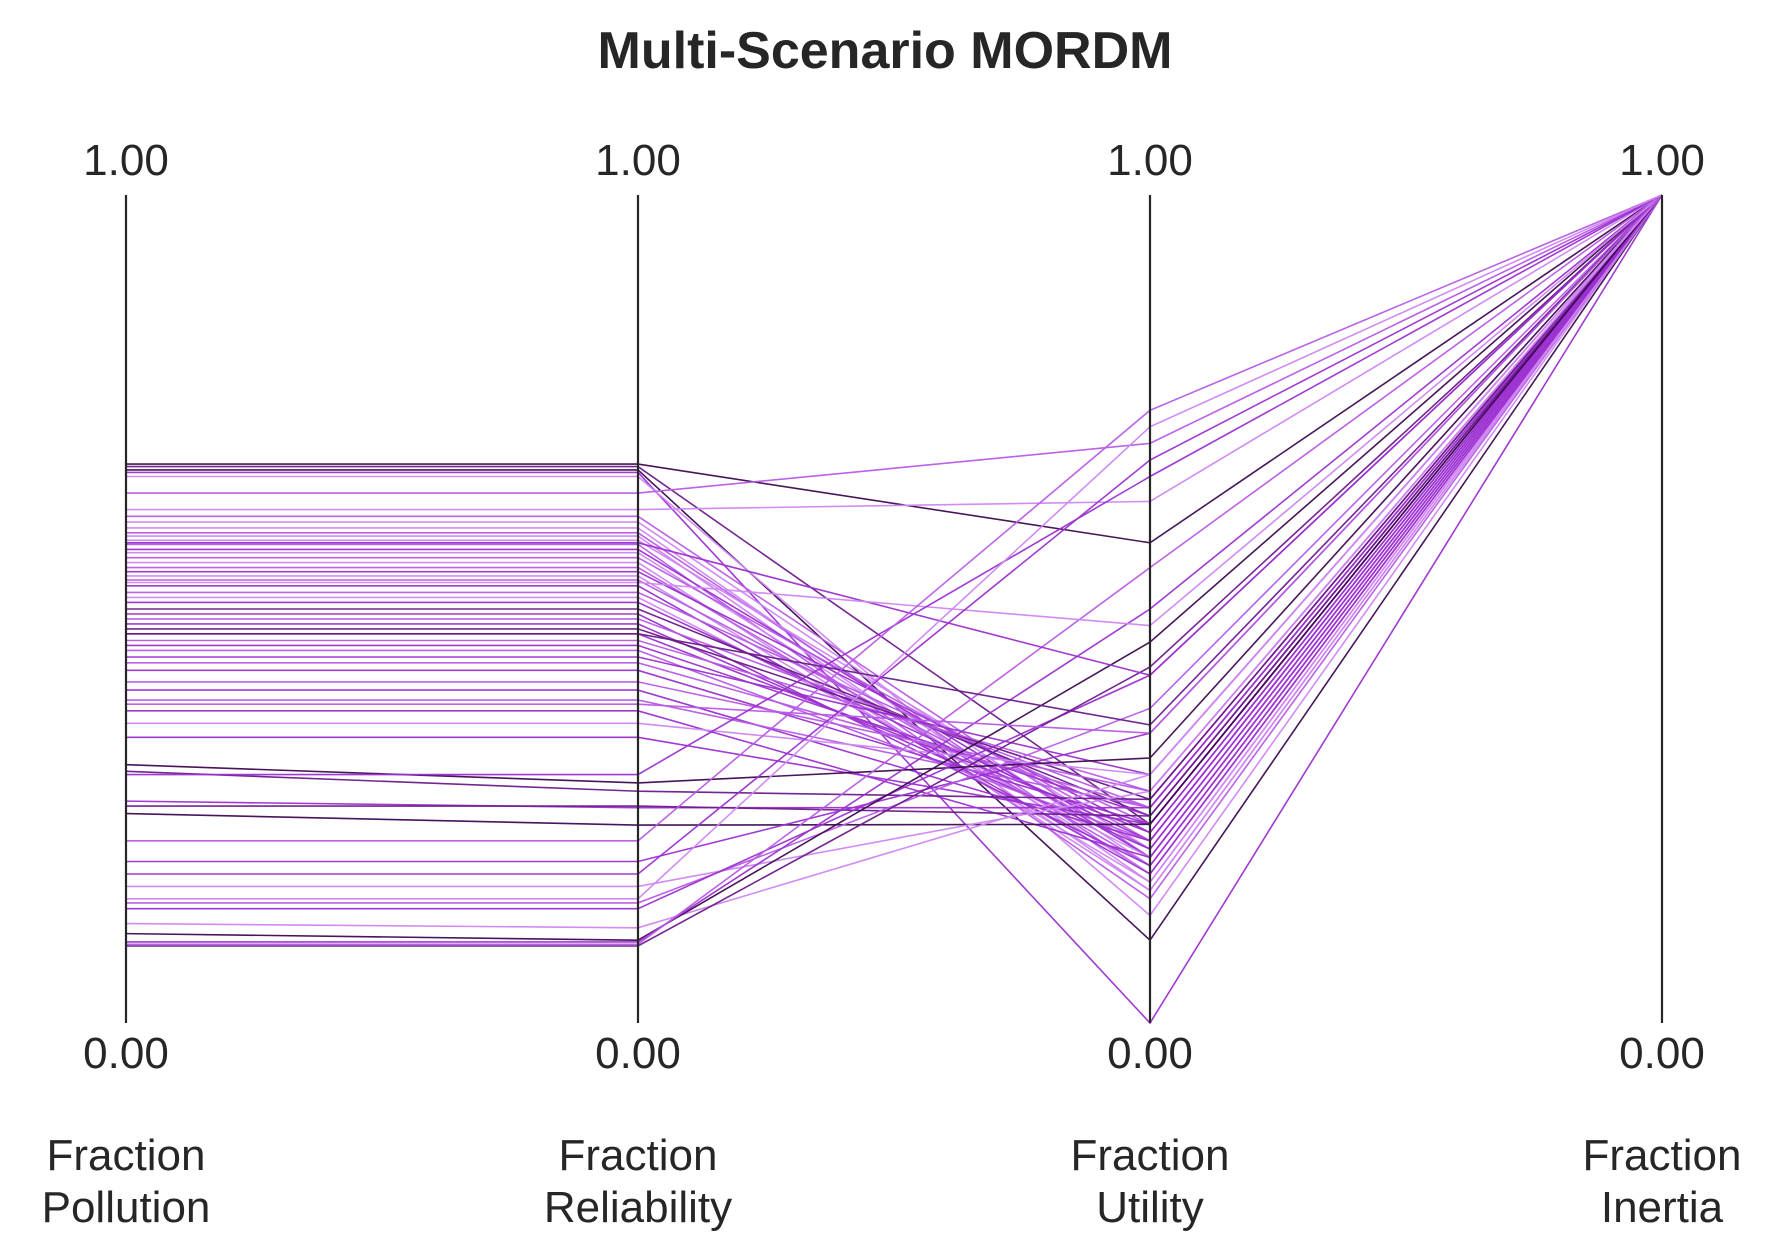  I want to click on axis-0: 1.00 0.00 Fraction Pollution, so click(126, 684).